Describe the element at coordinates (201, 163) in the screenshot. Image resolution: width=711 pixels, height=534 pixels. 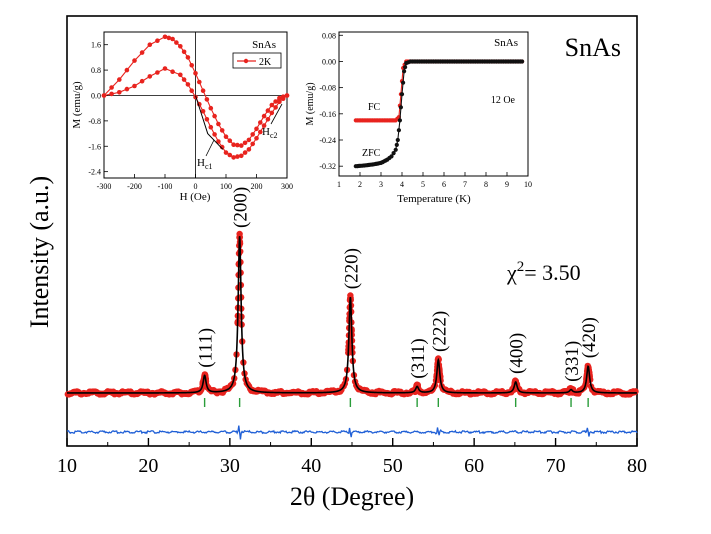
I see `hc1-h: H` at that location.